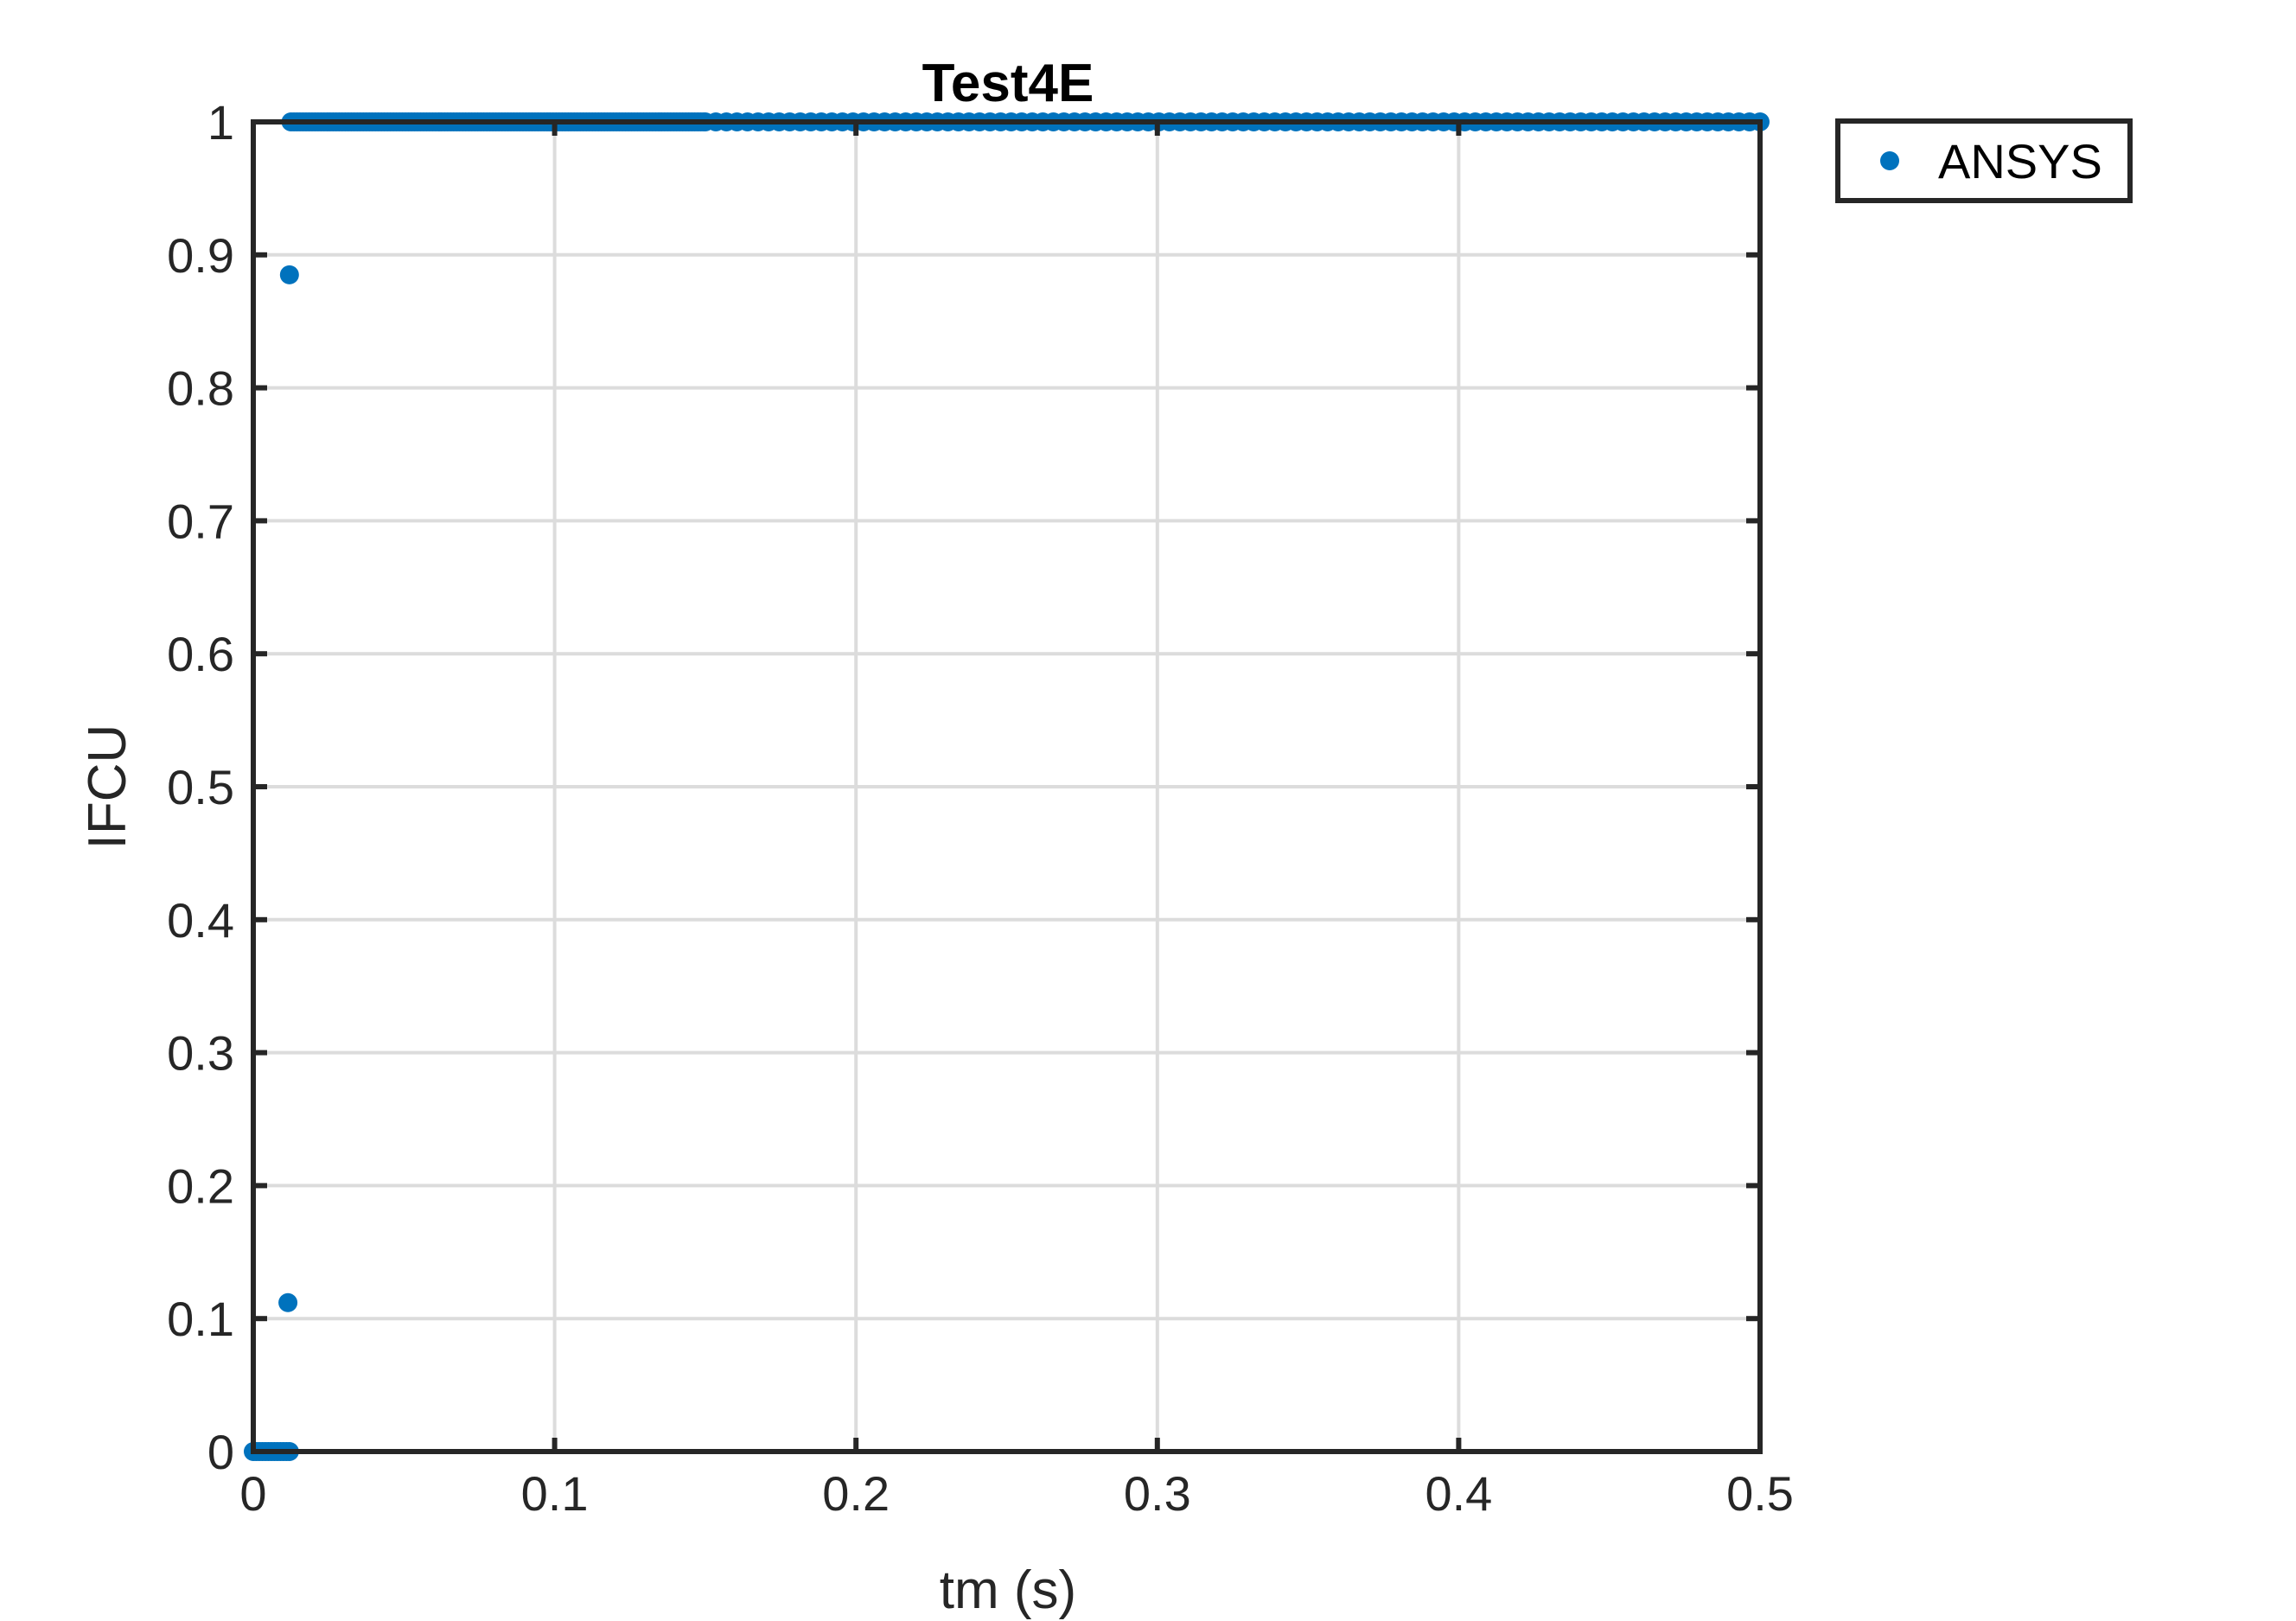 The height and width of the screenshot is (1621, 2296). Describe the element at coordinates (220, 122) in the screenshot. I see `y-tick-label: 1` at that location.